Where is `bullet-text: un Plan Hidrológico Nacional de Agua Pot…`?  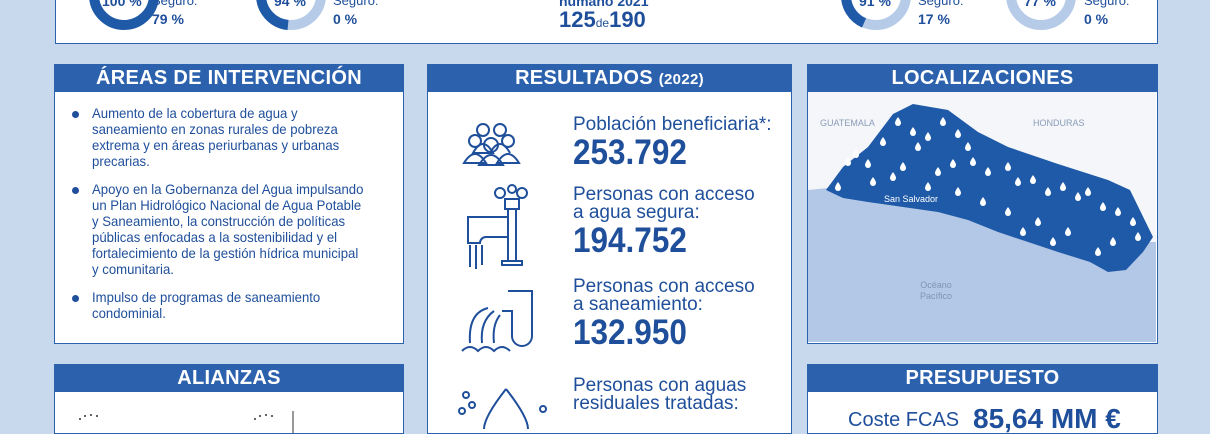 bullet-text: un Plan Hidrológico Nacional de Agua Pot… is located at coordinates (227, 205).